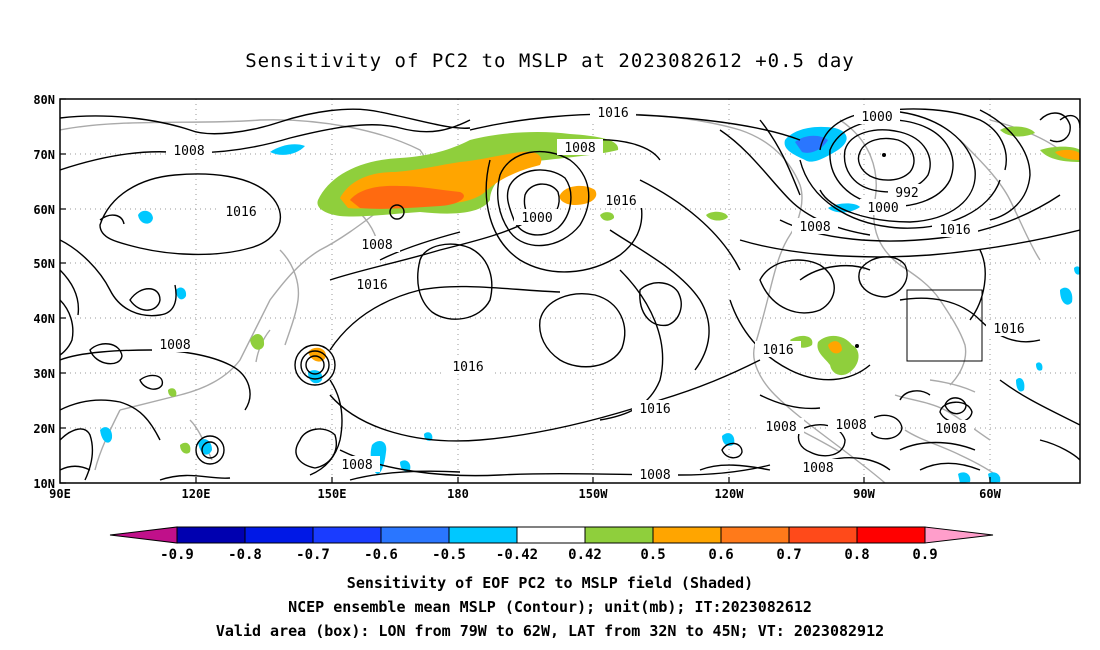  I want to click on colorbar-tick-label: -0.5, so click(449, 555).